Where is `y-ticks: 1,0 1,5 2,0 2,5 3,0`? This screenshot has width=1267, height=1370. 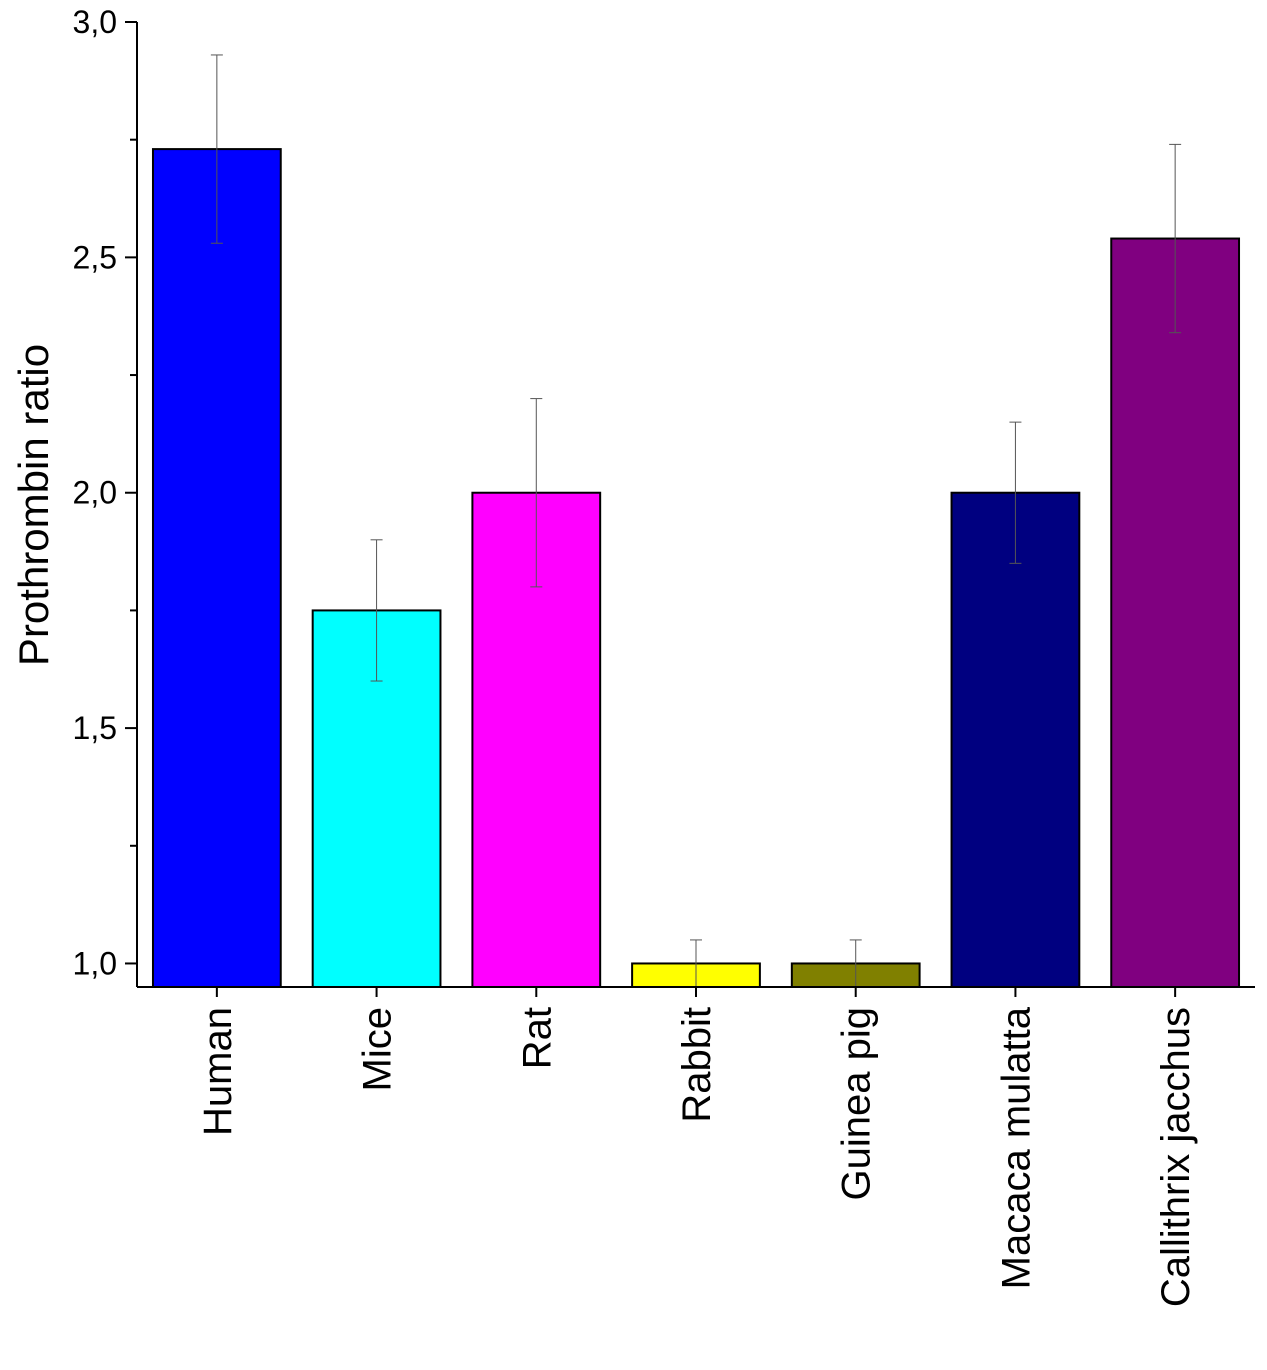
y-ticks: 1,0 1,5 2,0 2,5 3,0 is located at coordinates (105, 492).